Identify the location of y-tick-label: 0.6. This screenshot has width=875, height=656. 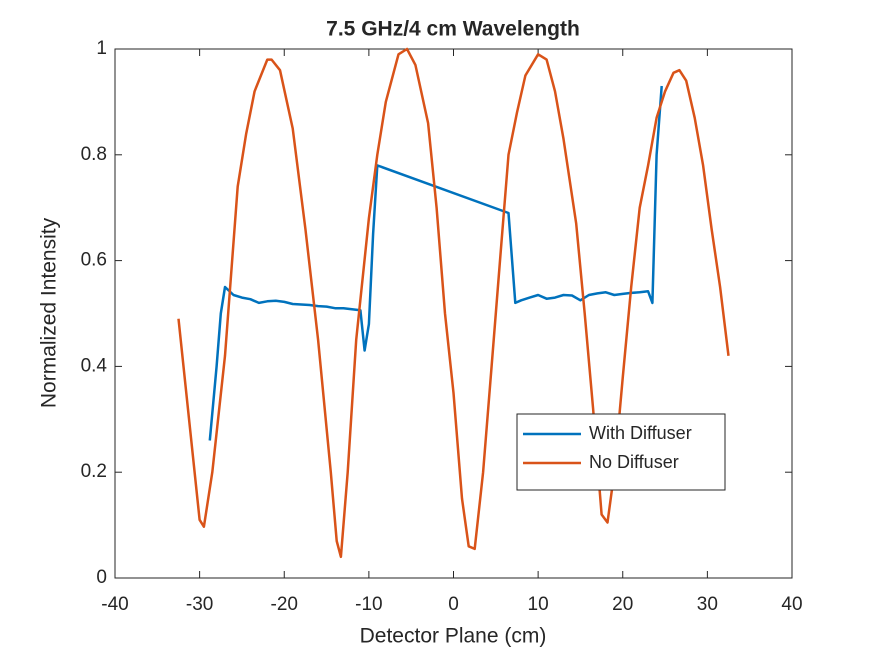
(94, 260).